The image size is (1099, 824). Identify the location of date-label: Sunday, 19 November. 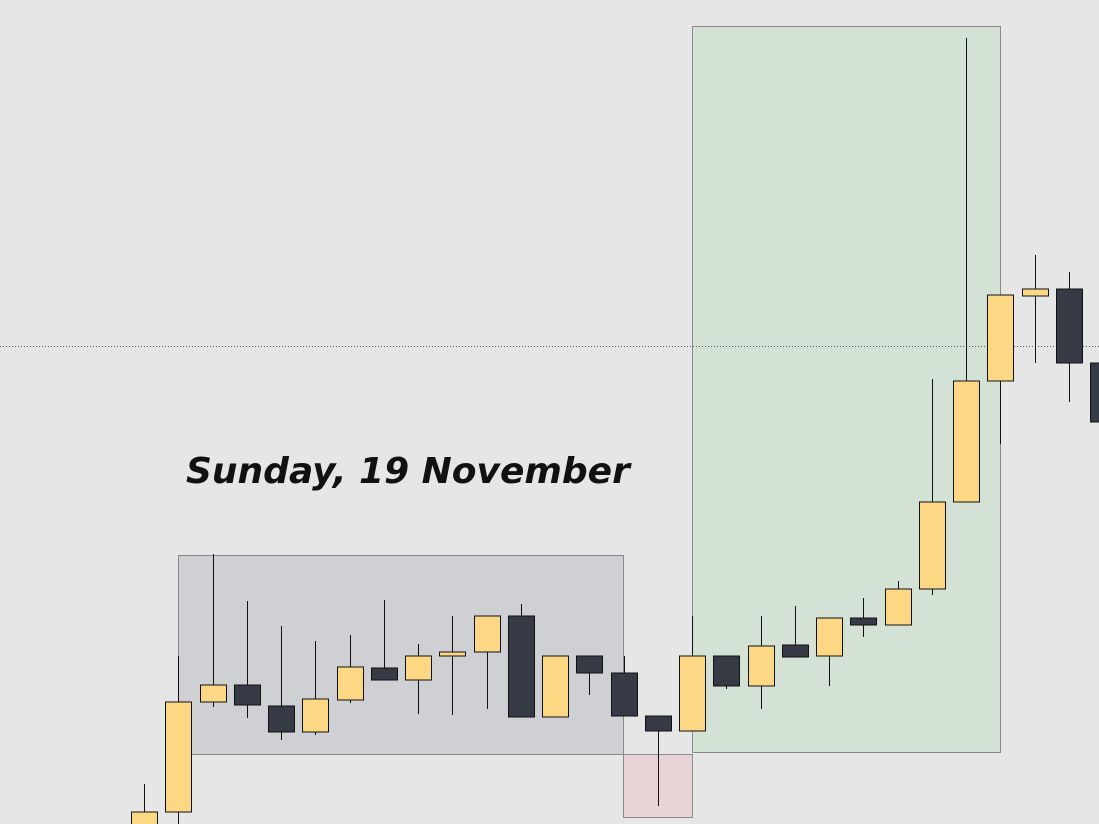
(409, 471).